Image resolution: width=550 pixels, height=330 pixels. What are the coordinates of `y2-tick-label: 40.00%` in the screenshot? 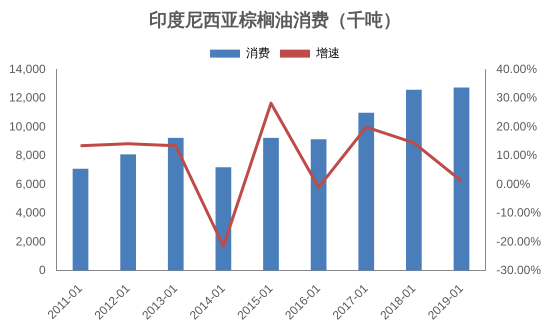 It's located at (517, 69).